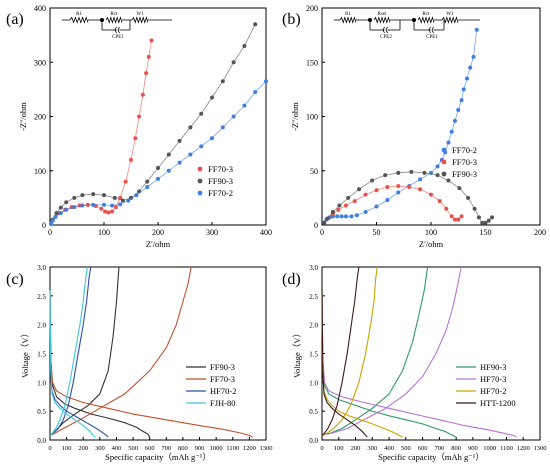 This screenshot has height=472, width=550. What do you see at coordinates (15, 19) in the screenshot?
I see `panel-label: (a)` at bounding box center [15, 19].